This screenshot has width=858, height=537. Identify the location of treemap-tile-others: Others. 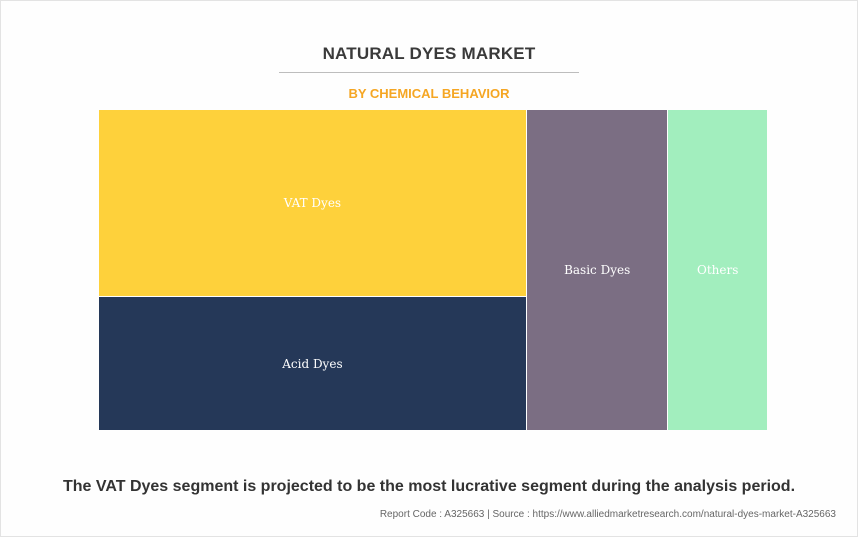
(717, 270).